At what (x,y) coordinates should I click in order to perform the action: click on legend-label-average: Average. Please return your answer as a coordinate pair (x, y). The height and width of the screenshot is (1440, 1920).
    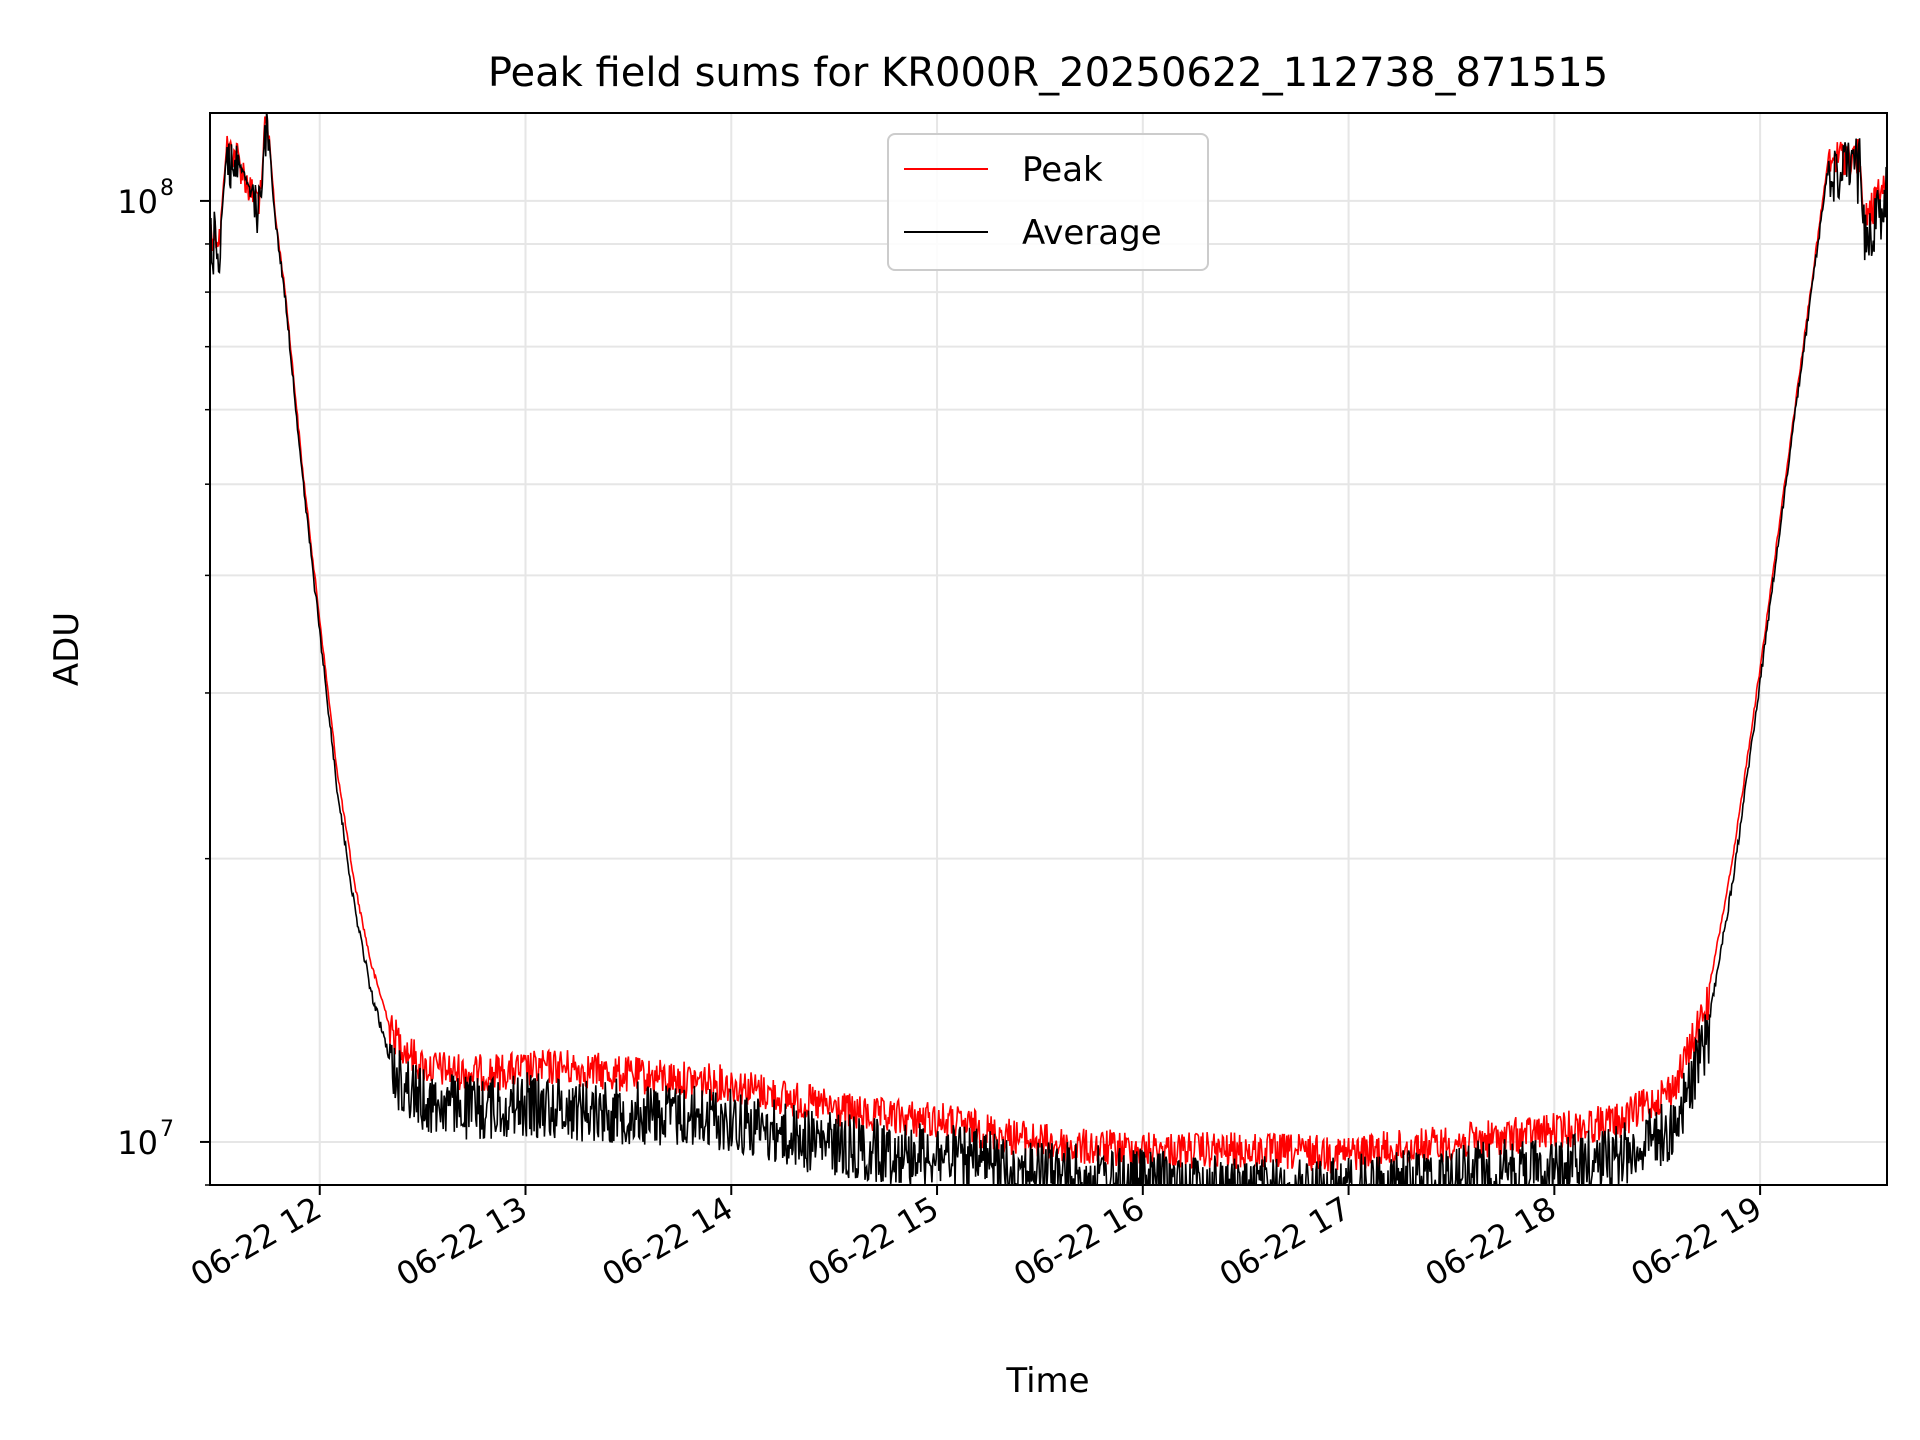
    Looking at the image, I should click on (1092, 233).